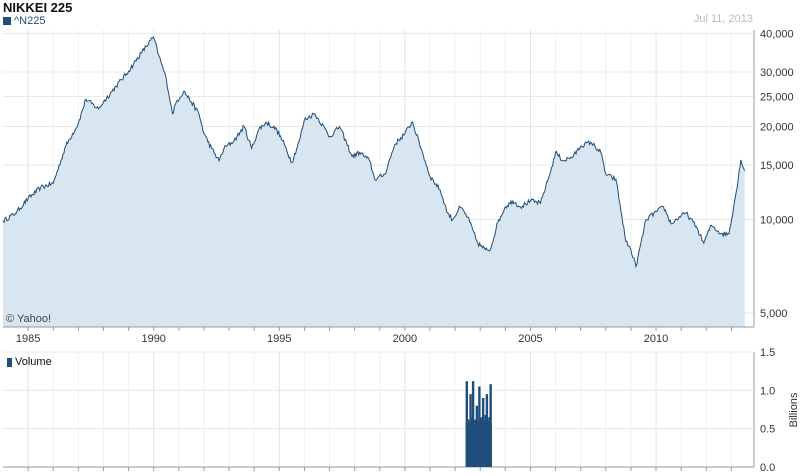 The width and height of the screenshot is (800, 475). What do you see at coordinates (777, 166) in the screenshot?
I see `y-tick-label: 15,000` at bounding box center [777, 166].